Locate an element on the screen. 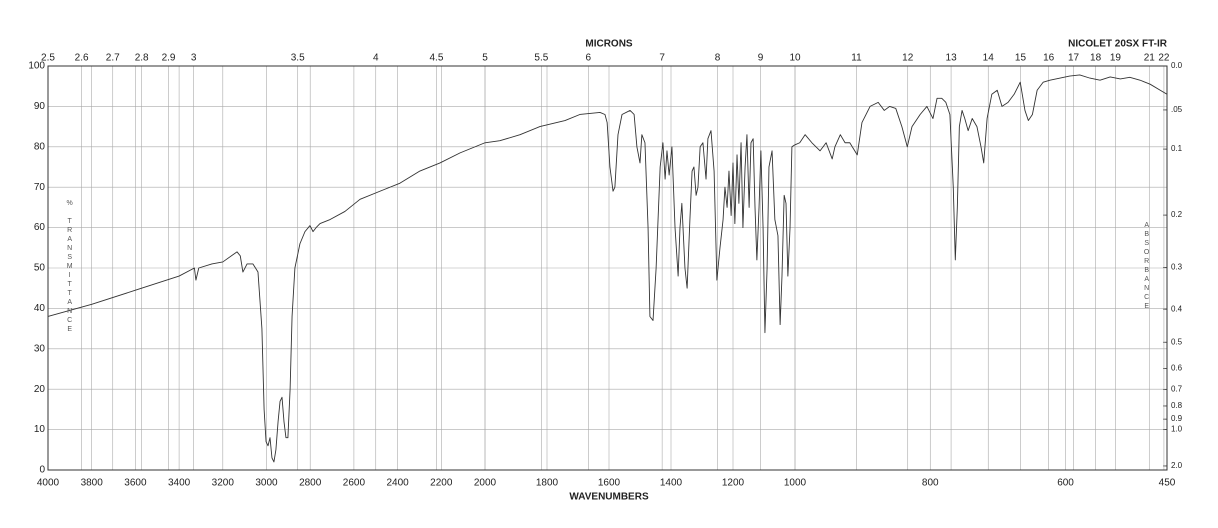  x-tick-label: 2000 is located at coordinates (485, 483).